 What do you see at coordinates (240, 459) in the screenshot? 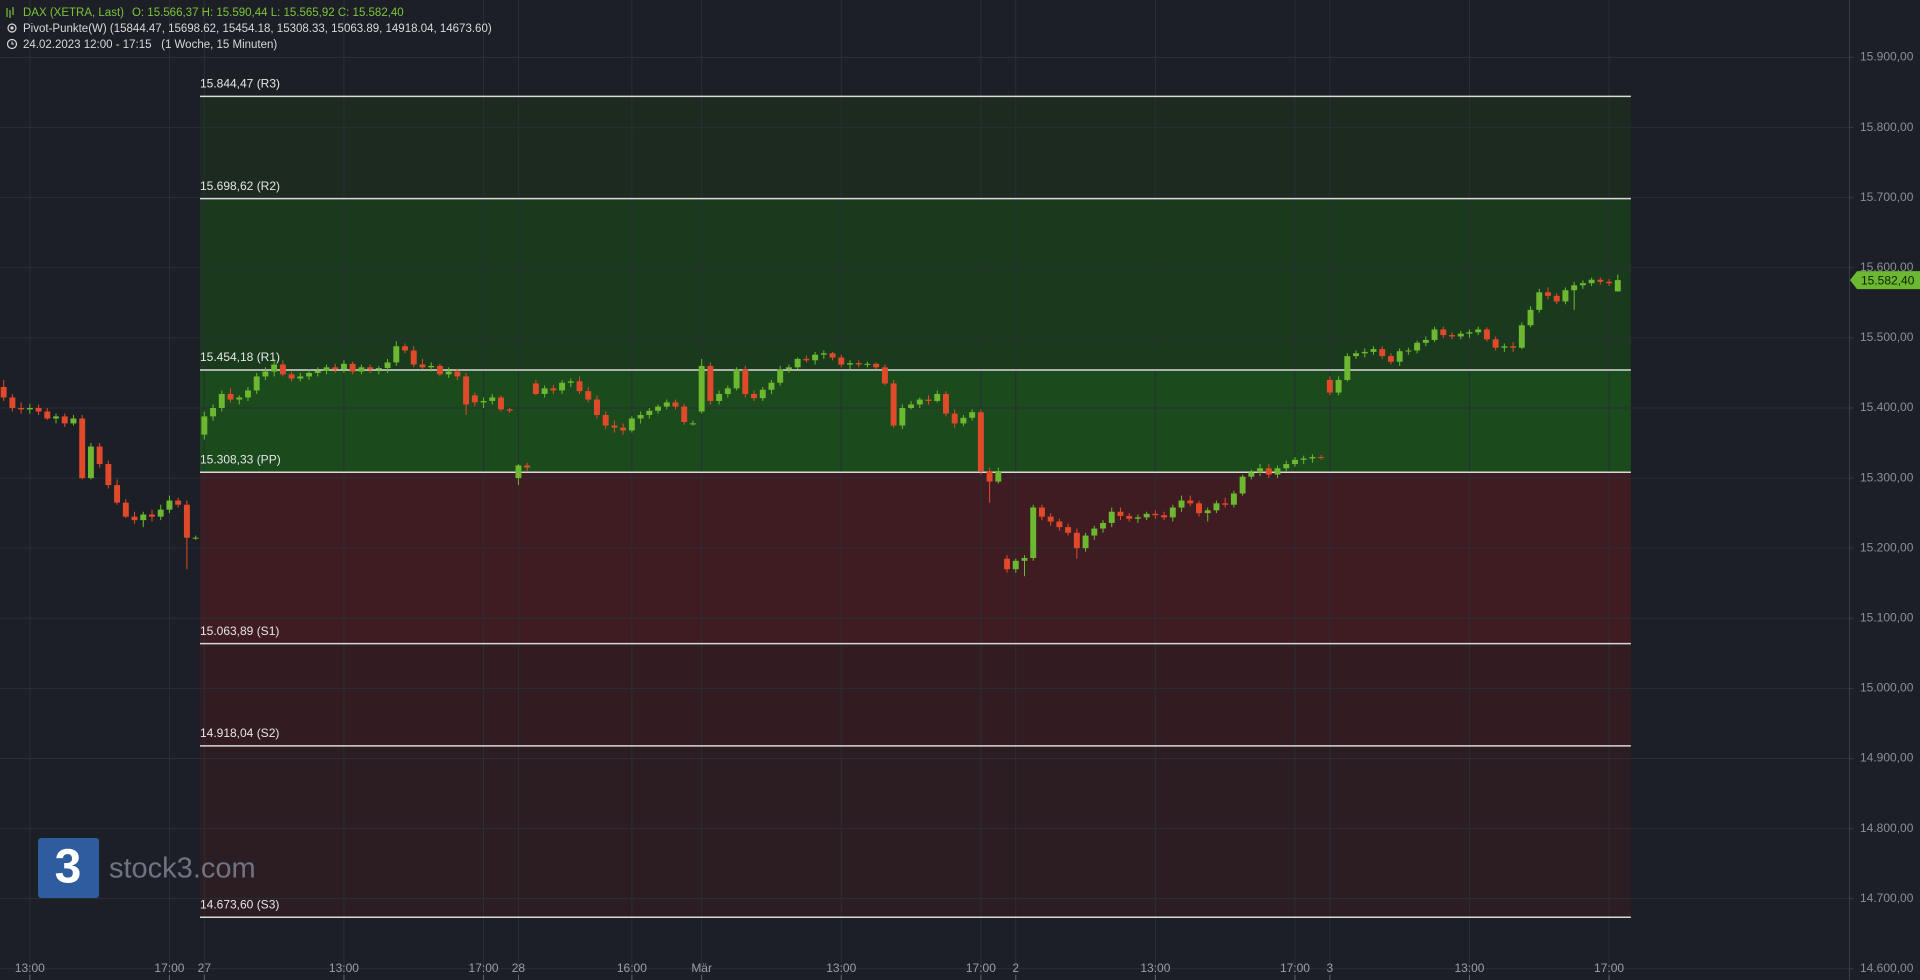
I see `pivot-label: 15.308,33 (PP)` at bounding box center [240, 459].